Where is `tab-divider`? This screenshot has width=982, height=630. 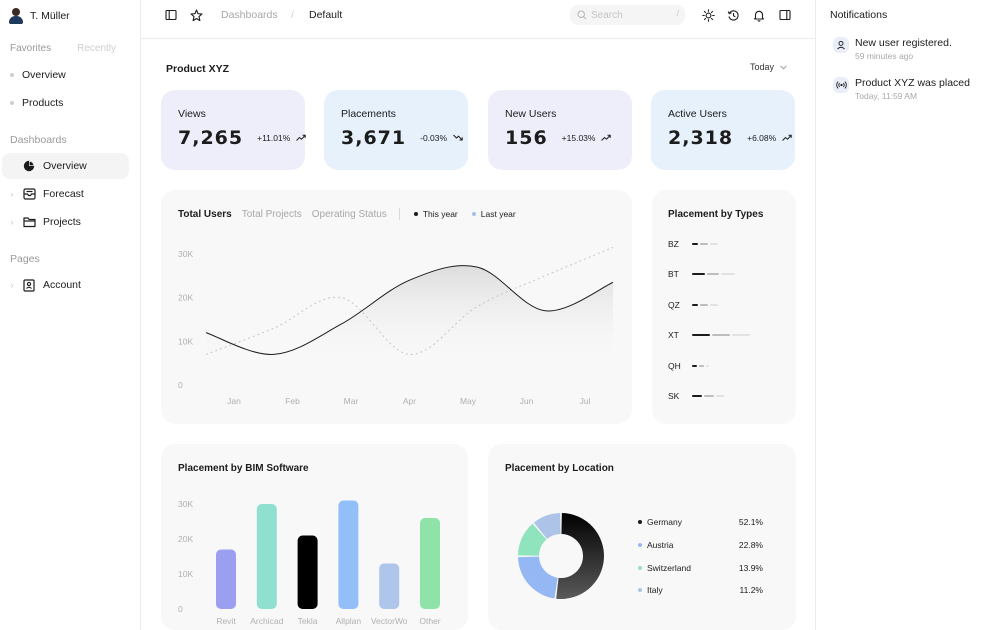 tab-divider is located at coordinates (399, 214).